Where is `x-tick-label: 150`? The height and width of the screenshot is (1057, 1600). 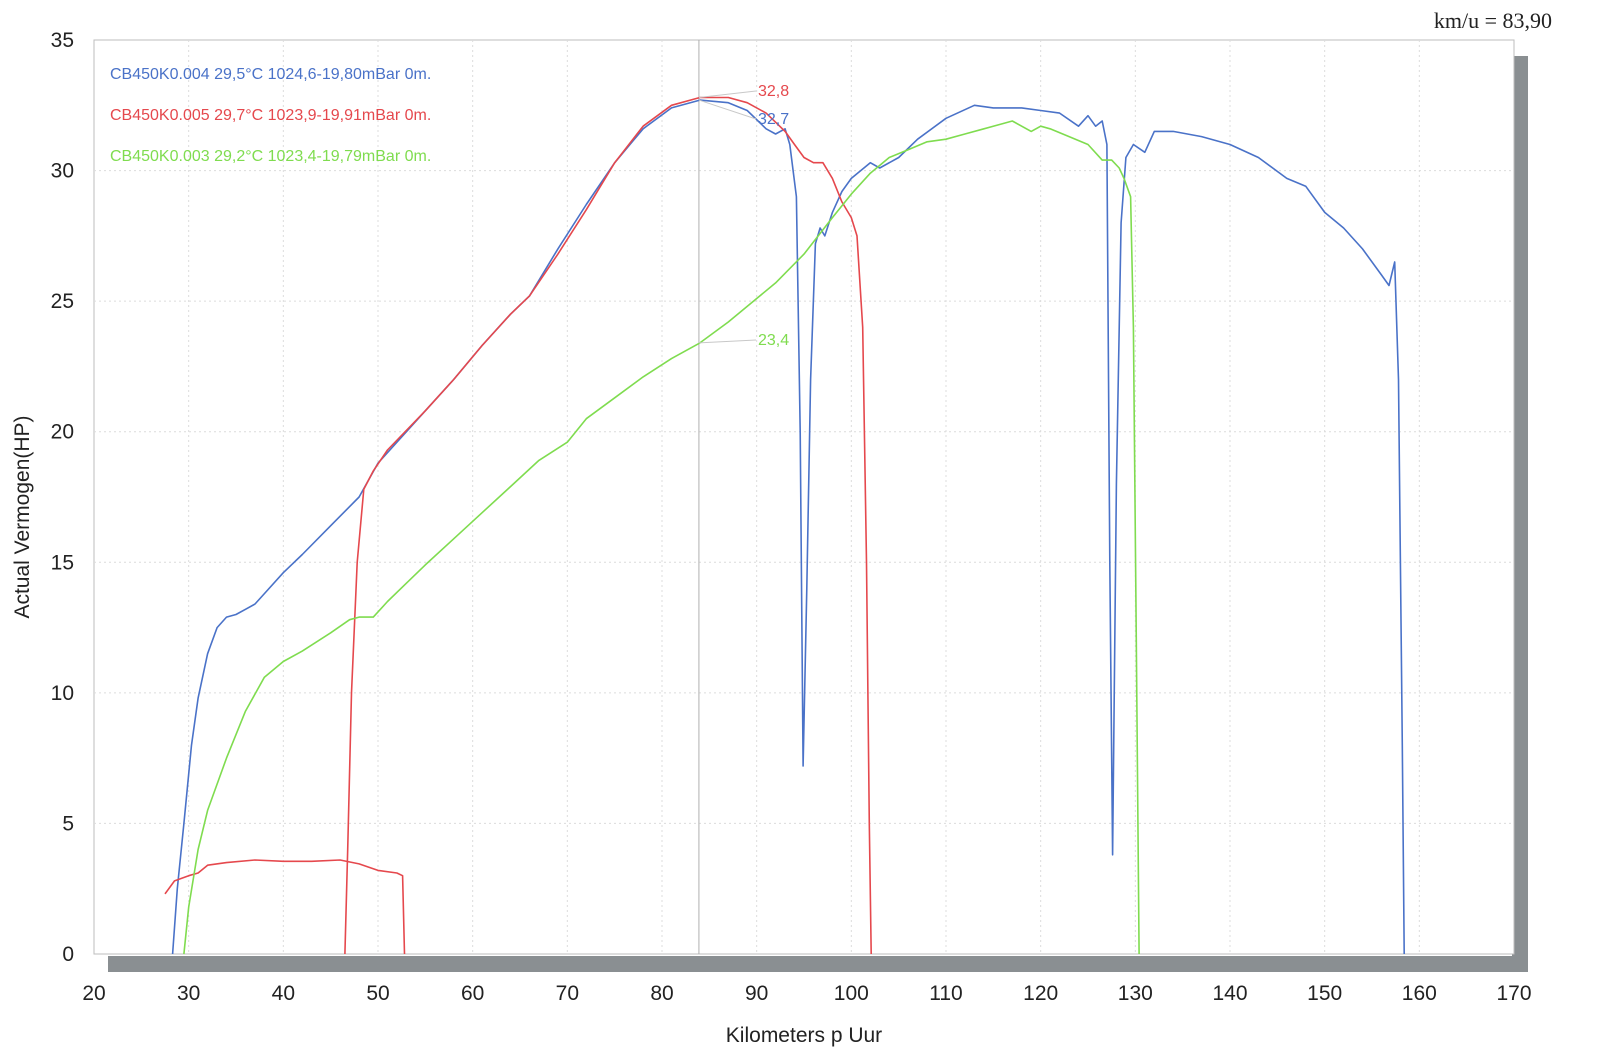 x-tick-label: 150 is located at coordinates (1324, 993).